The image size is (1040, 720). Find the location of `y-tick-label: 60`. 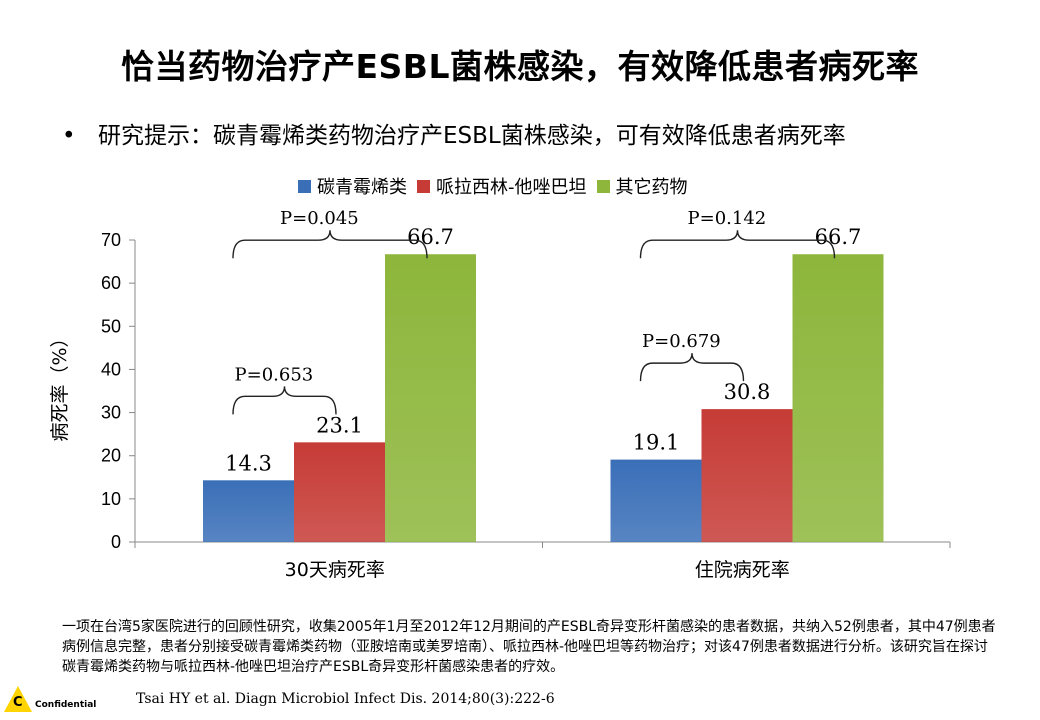

y-tick-label: 60 is located at coordinates (111, 283).